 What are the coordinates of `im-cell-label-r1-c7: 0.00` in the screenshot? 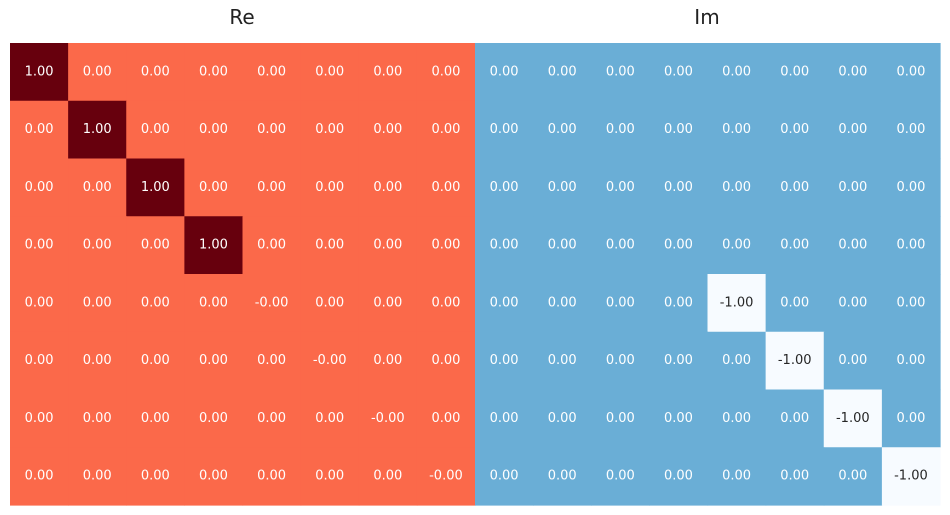 It's located at (910, 129).